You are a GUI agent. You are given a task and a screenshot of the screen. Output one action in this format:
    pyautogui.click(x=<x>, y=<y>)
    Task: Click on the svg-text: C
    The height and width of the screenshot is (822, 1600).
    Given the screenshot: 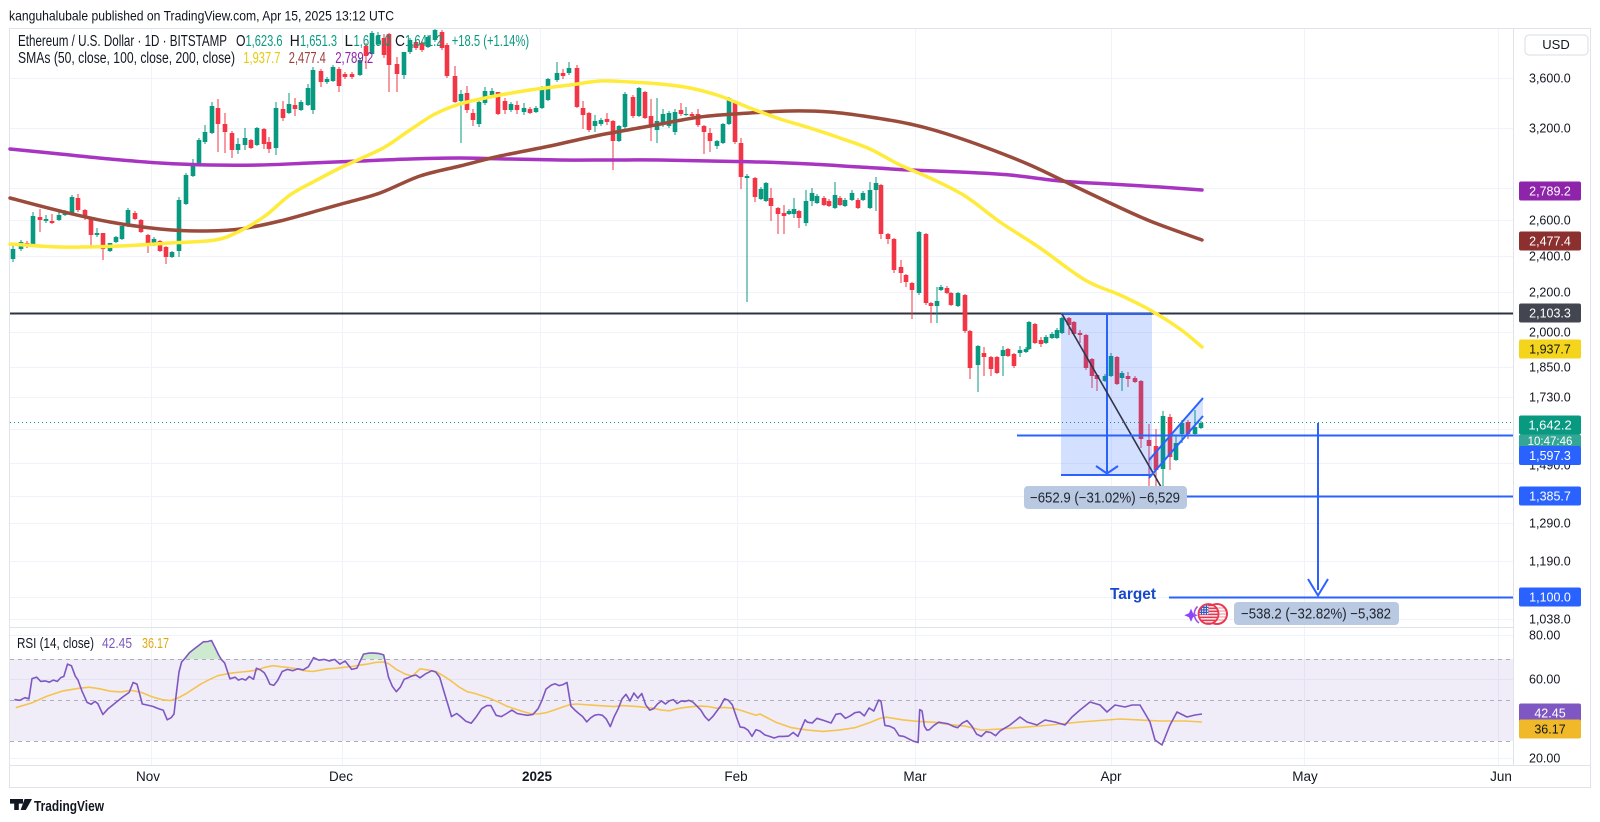 What is the action you would take?
    pyautogui.click(x=400, y=41)
    